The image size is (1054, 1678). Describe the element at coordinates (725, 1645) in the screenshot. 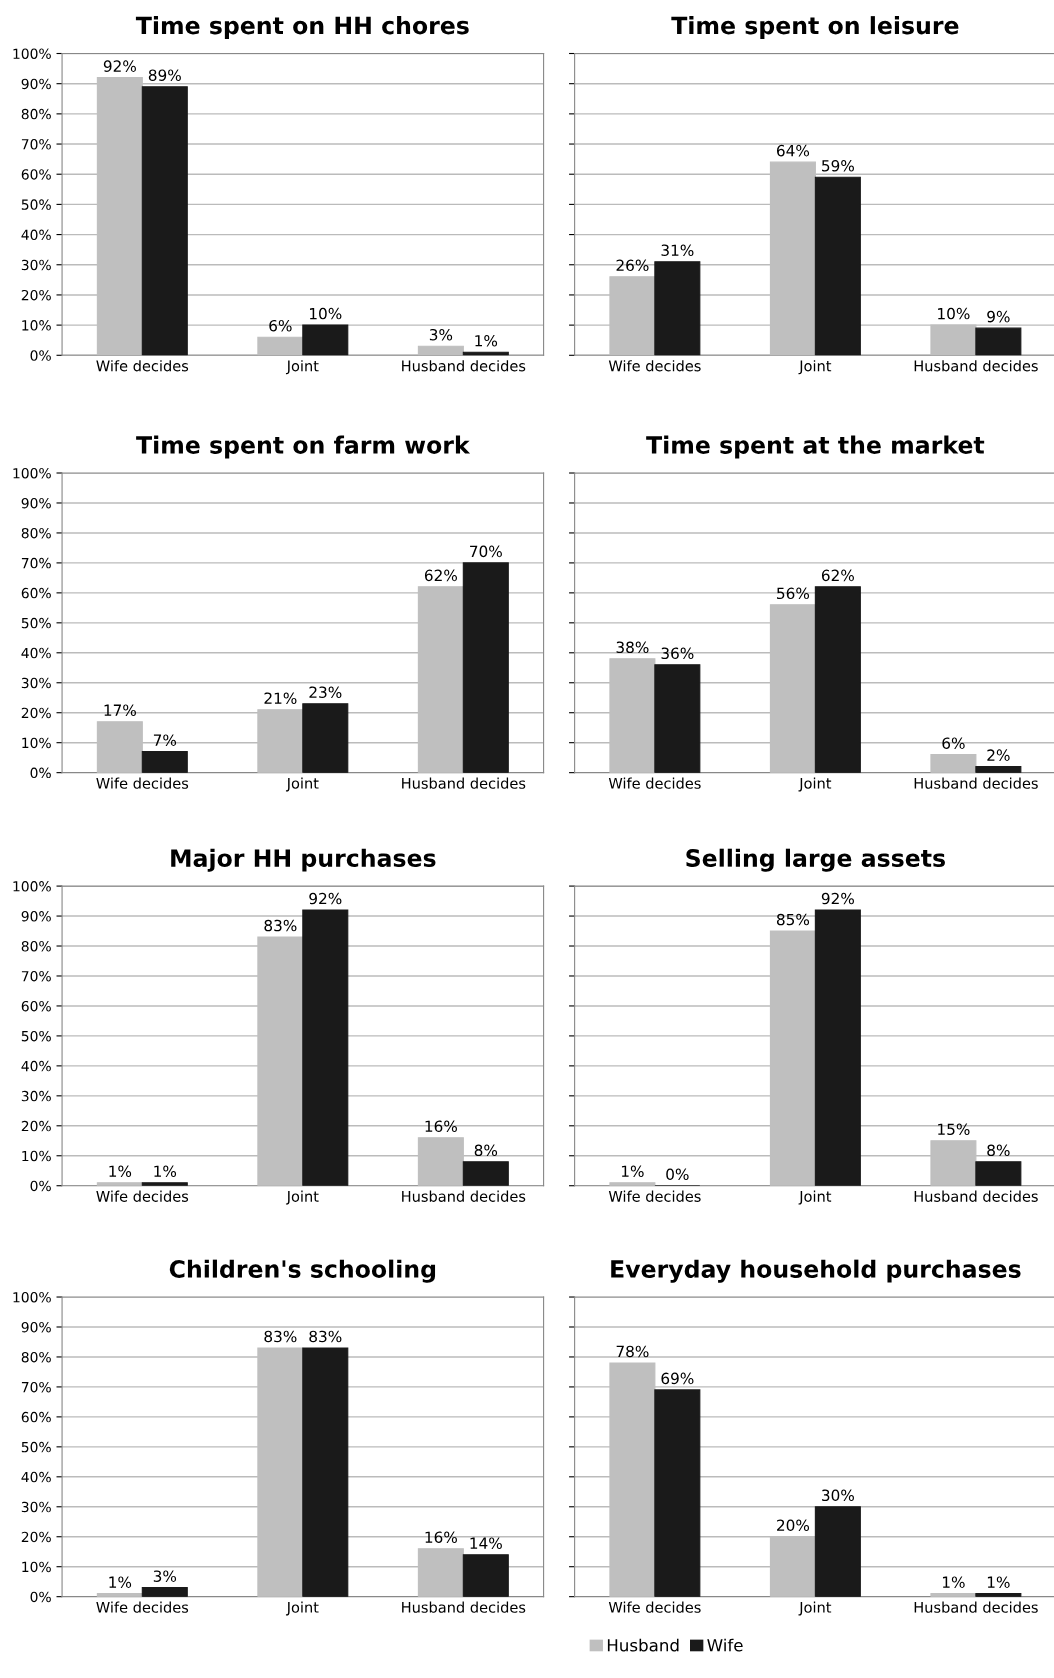

I see `legend-label: Wife` at that location.